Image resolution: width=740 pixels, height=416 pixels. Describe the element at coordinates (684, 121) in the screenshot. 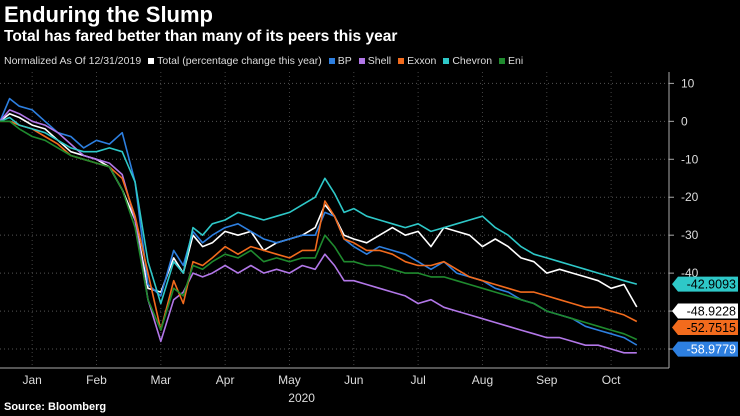

I see `y-tick-label: 0` at that location.